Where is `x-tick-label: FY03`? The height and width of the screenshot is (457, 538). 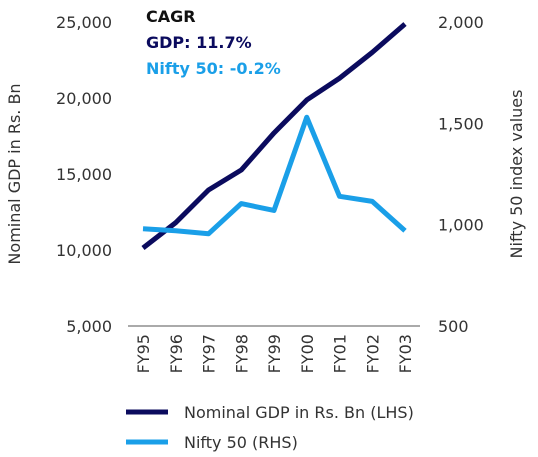
x-tick-label: FY03 is located at coordinates (405, 353).